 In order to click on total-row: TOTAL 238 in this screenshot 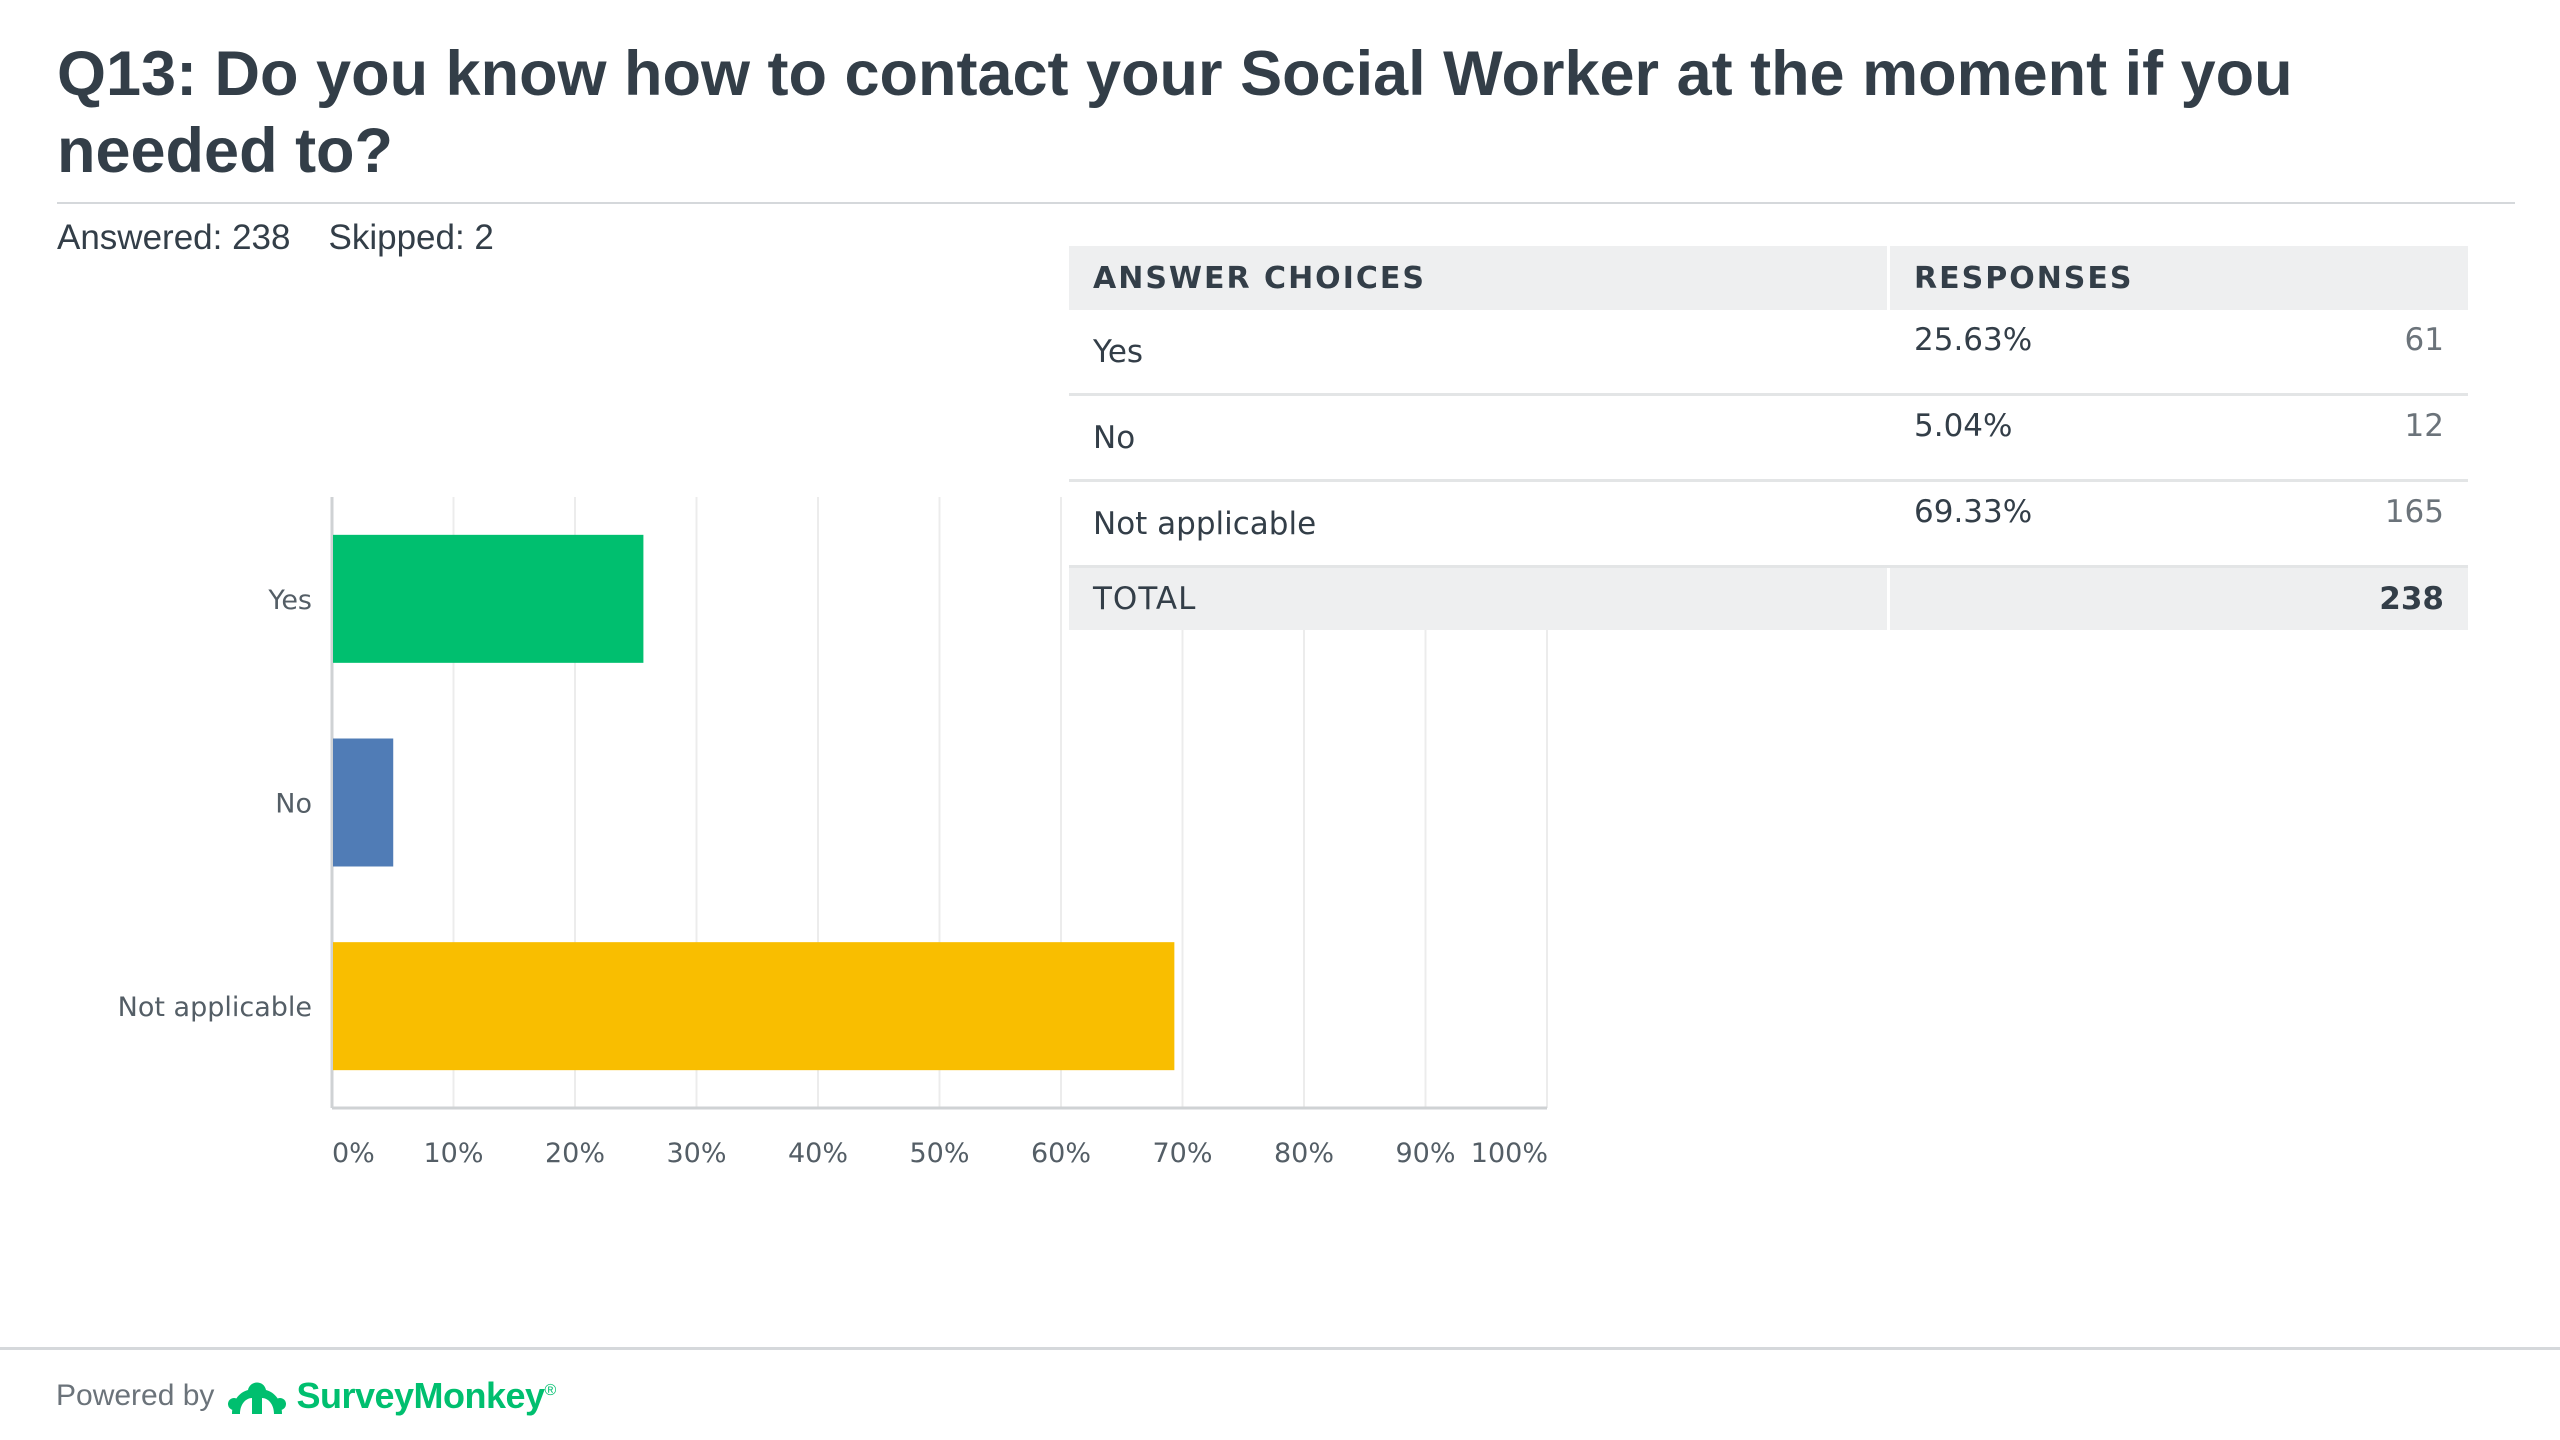, I will do `click(1768, 598)`.